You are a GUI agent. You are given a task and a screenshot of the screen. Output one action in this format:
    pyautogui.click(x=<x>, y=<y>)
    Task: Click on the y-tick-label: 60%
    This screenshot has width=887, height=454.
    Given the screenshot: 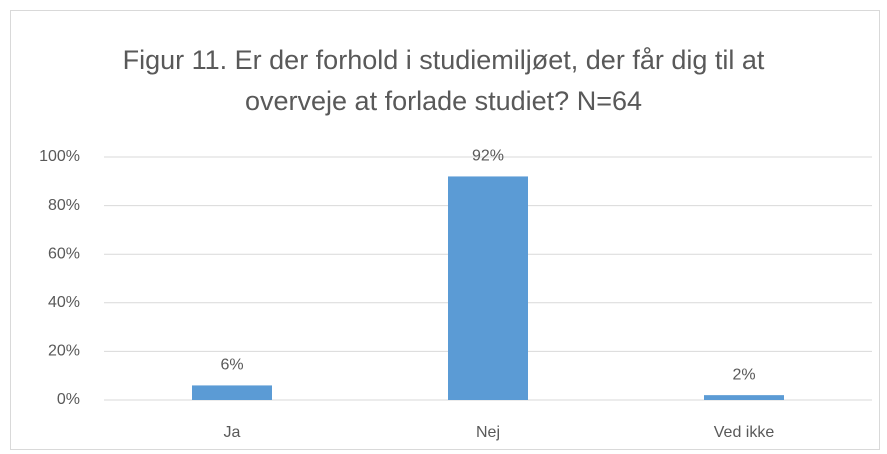 What is the action you would take?
    pyautogui.click(x=64, y=253)
    